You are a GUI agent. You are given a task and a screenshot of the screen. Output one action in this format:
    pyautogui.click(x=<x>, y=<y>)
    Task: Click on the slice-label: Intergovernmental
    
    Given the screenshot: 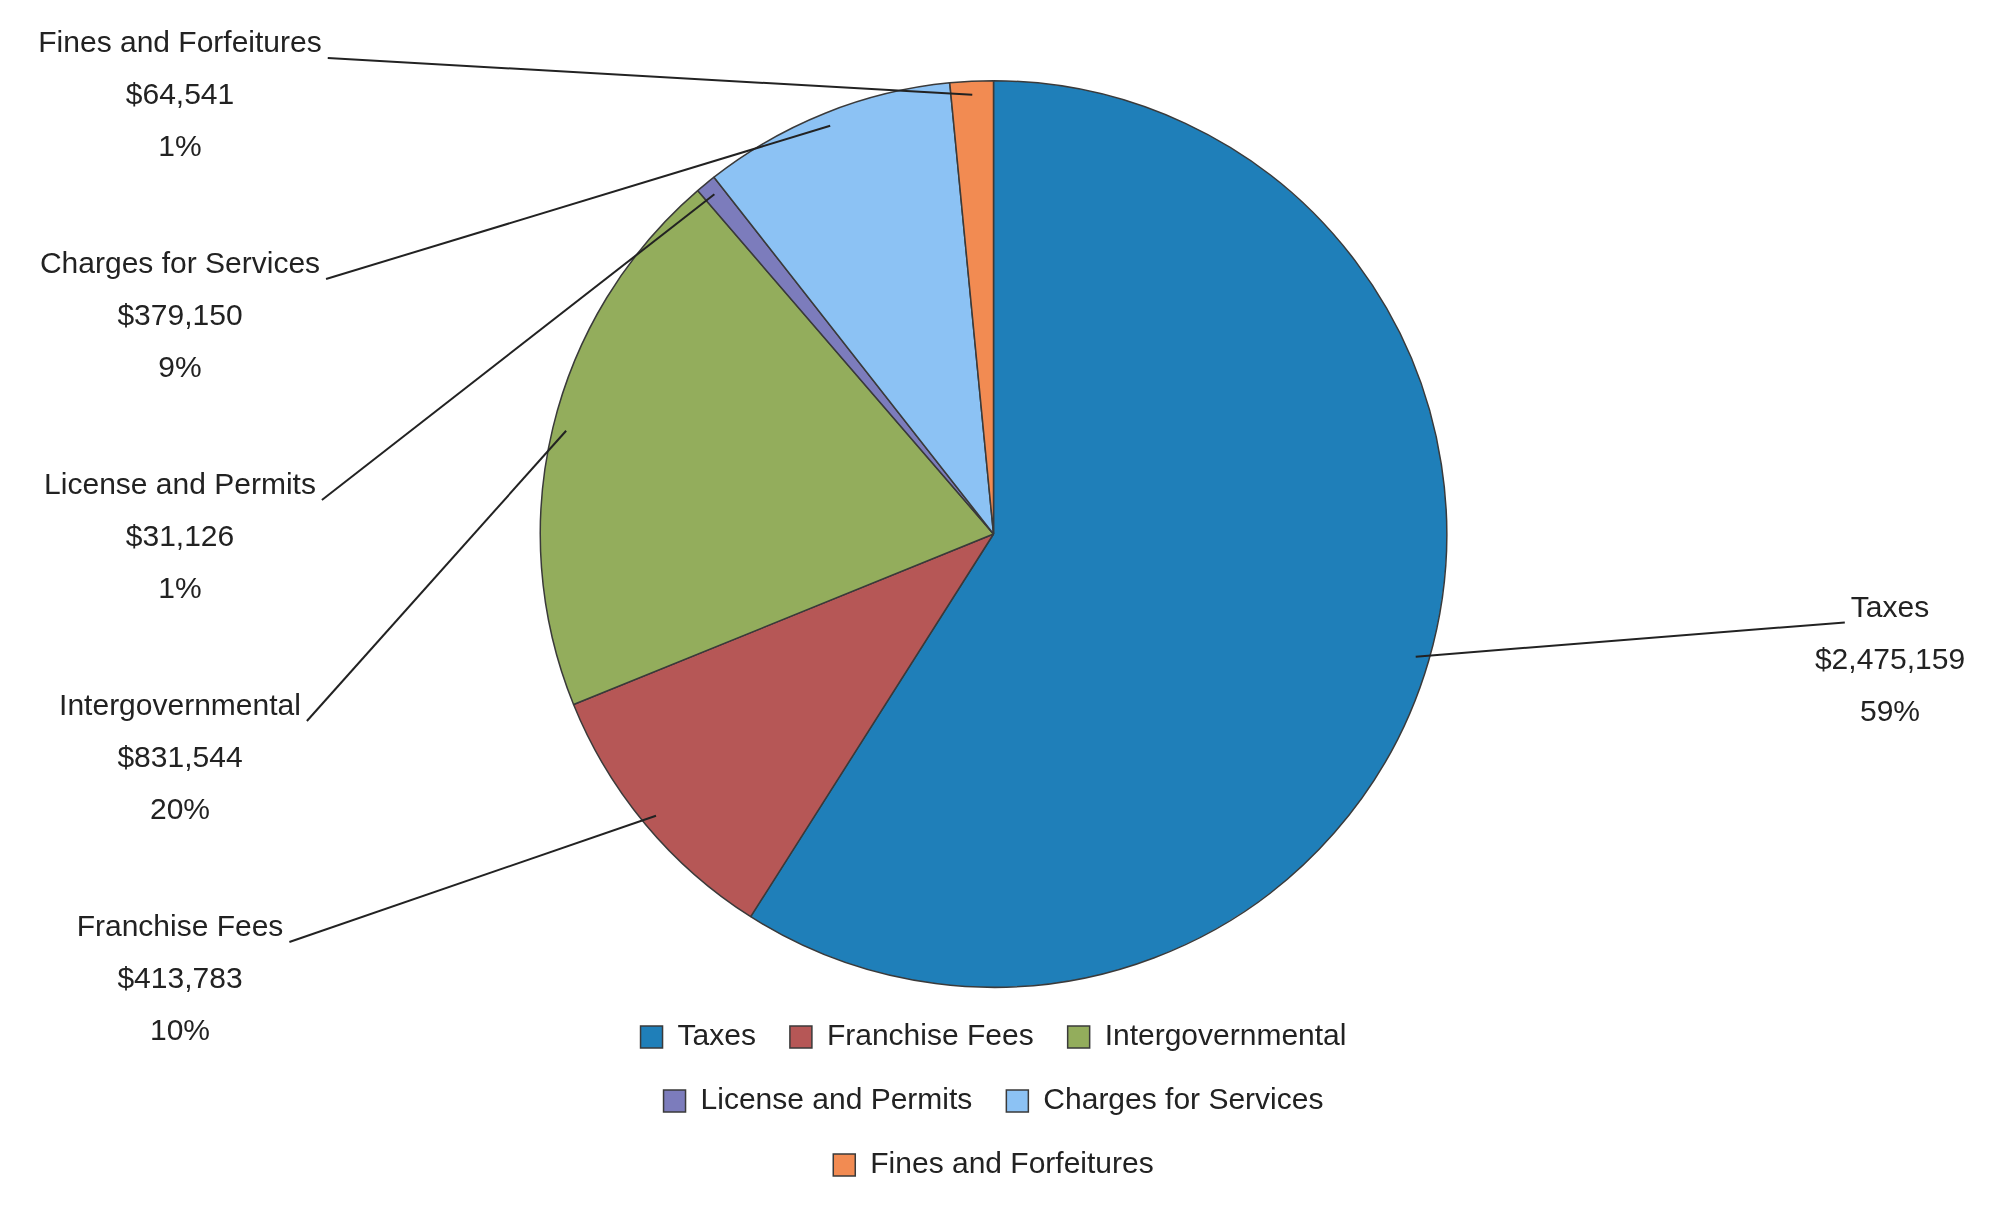 What is the action you would take?
    pyautogui.click(x=180, y=705)
    